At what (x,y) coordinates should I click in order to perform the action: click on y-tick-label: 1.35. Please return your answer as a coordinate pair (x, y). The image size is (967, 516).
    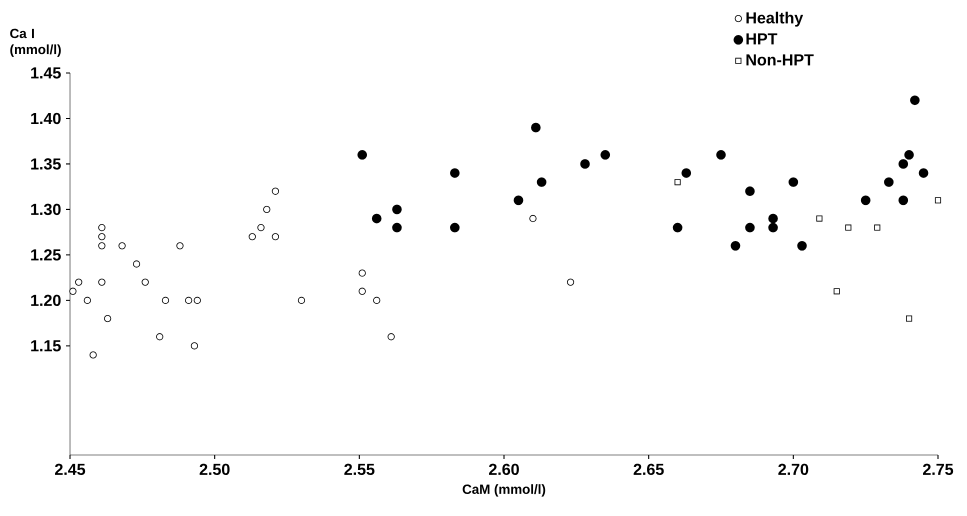
    Looking at the image, I should click on (46, 164).